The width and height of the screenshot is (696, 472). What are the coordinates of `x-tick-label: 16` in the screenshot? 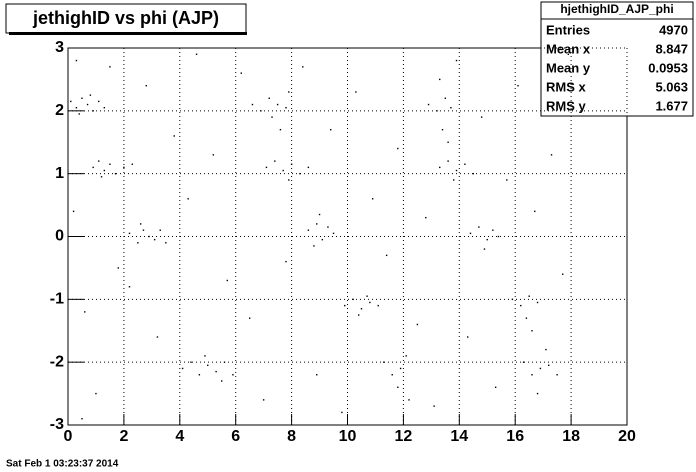 It's located at (515, 436).